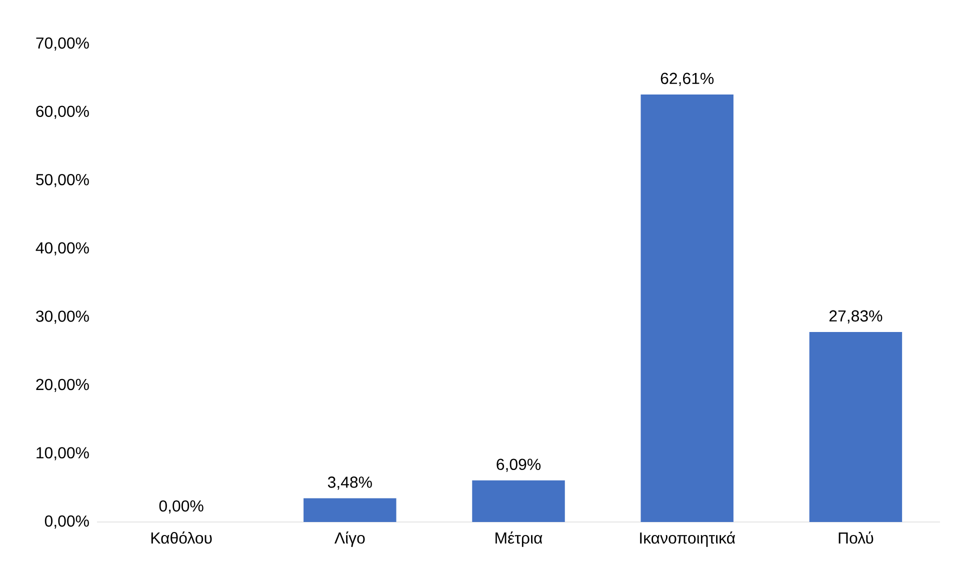  Describe the element at coordinates (66, 522) in the screenshot. I see `y-tick-label: 0,00%` at that location.